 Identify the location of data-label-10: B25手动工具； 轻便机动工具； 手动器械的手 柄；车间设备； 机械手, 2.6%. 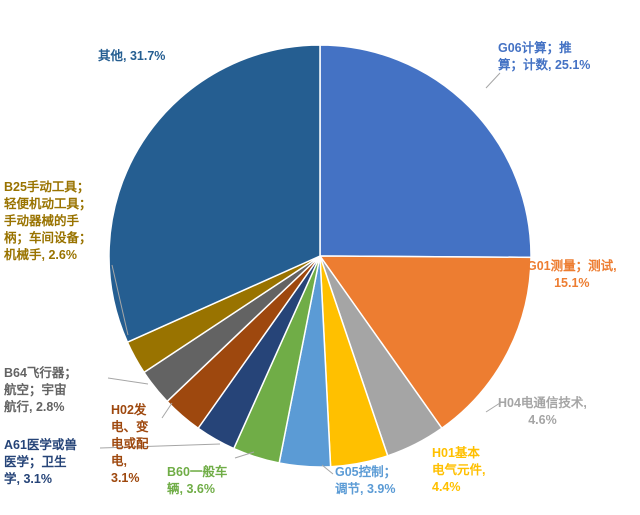
(48, 221).